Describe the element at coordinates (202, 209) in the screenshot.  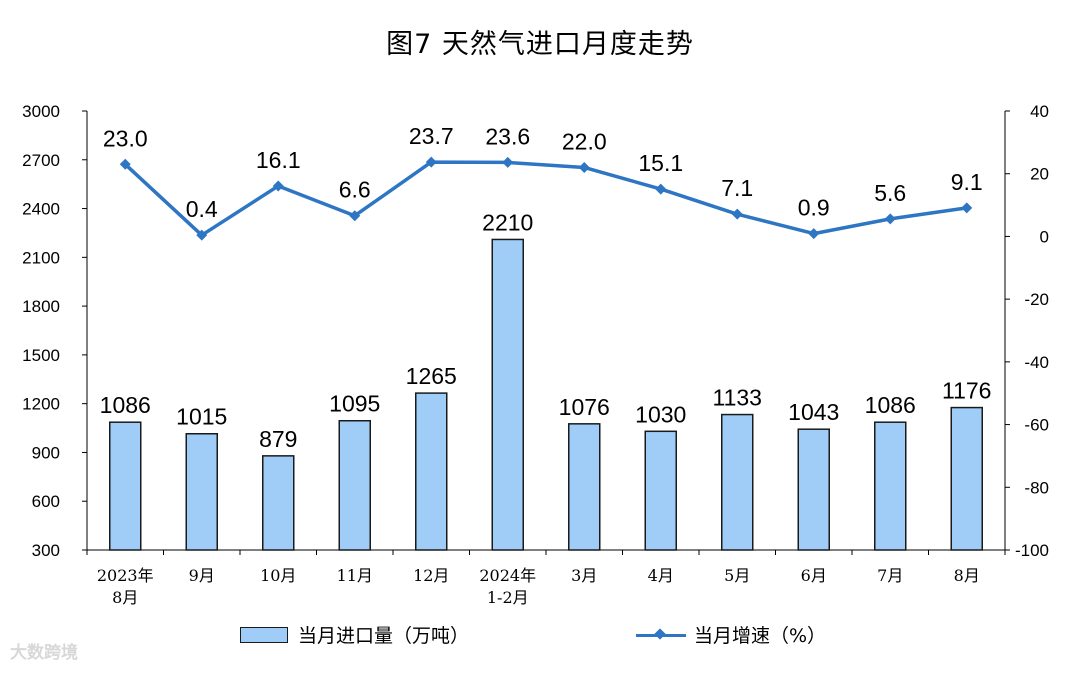
I see `line-data-label: 0.4` at that location.